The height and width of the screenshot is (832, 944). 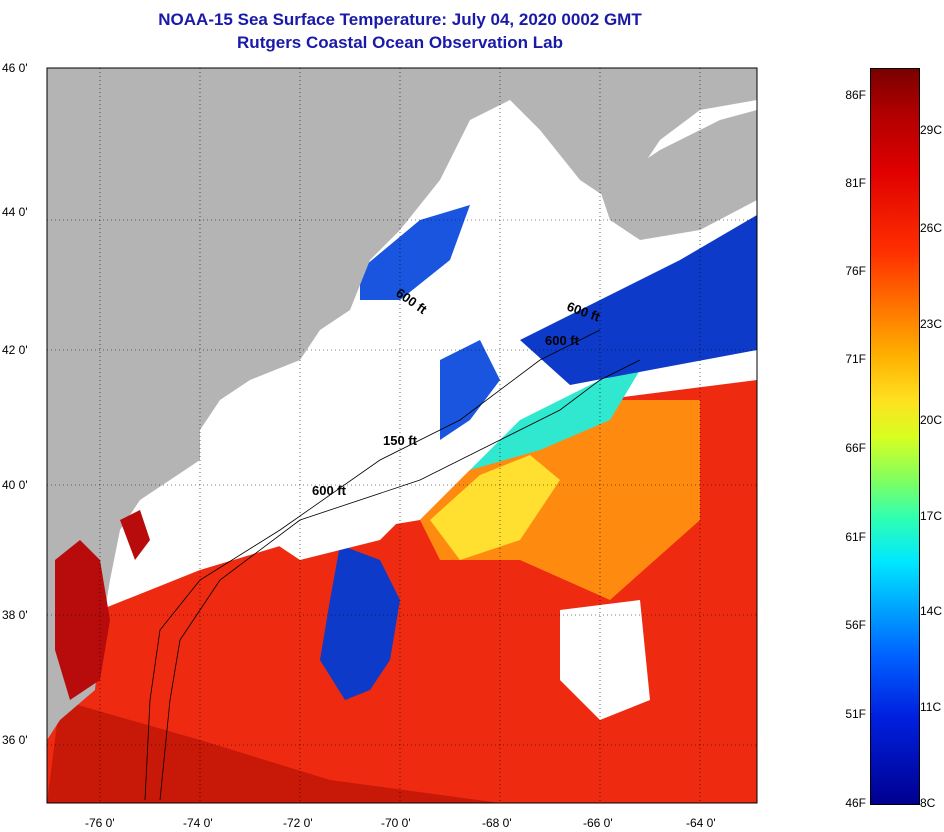 What do you see at coordinates (273, 751) in the screenshot?
I see `gulf-stream-core` at bounding box center [273, 751].